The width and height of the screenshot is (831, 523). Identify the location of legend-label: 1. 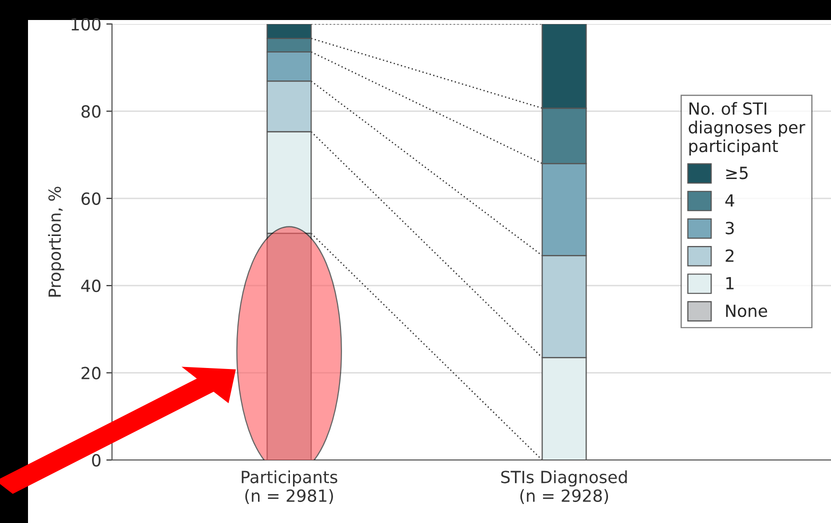
(730, 283).